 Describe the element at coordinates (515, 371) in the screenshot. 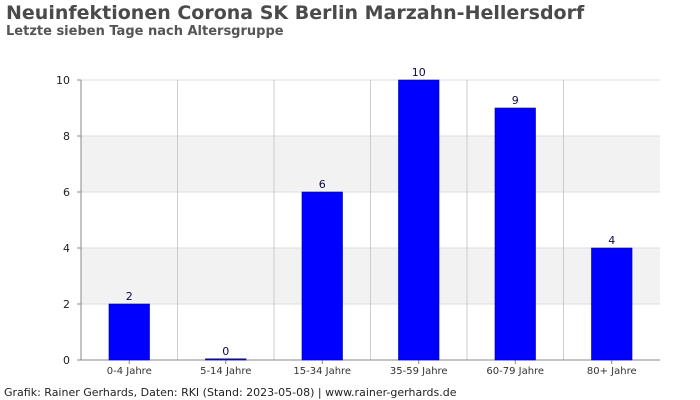

I see `x-tick-label: 60-79 Jahre` at that location.